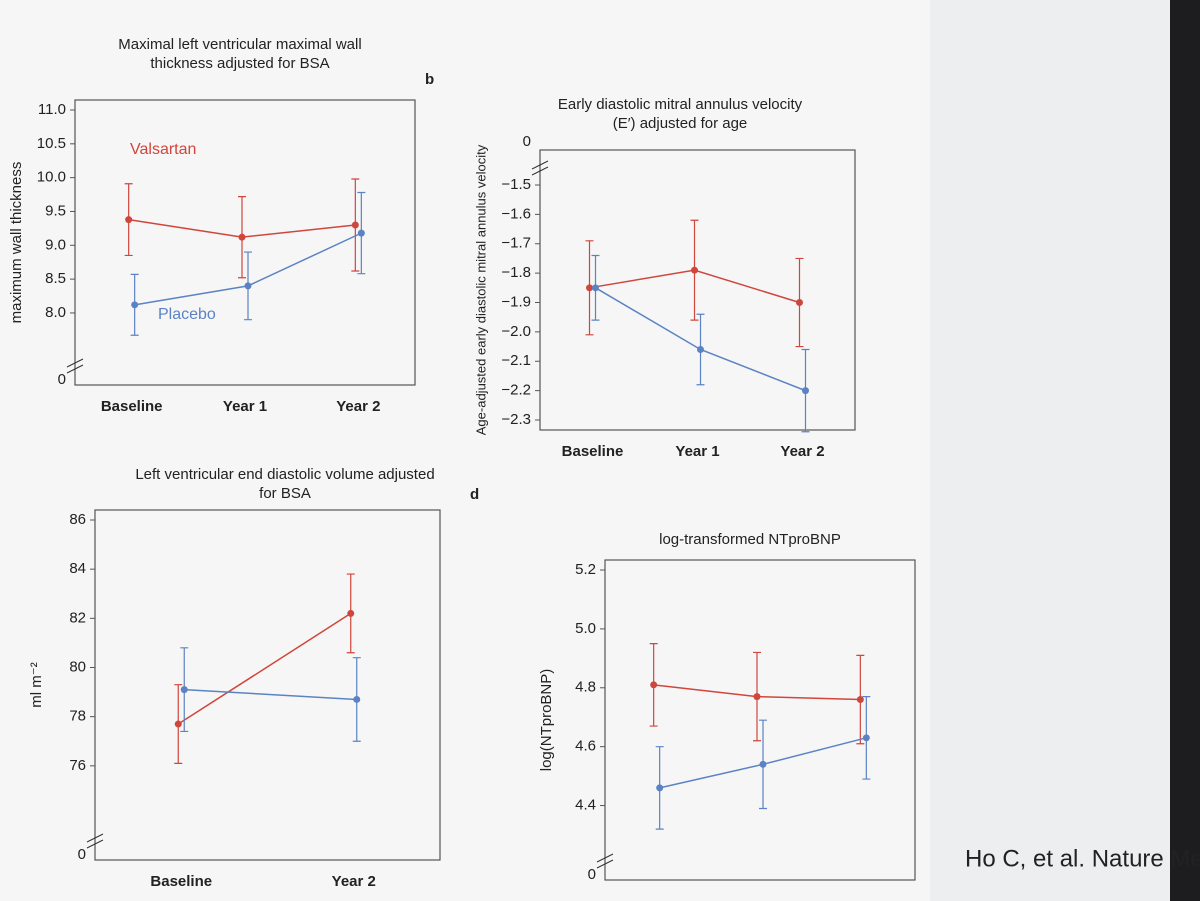 The height and width of the screenshot is (901, 1200). Describe the element at coordinates (516, 272) in the screenshot. I see `y-tick-label: −1.8` at that location.